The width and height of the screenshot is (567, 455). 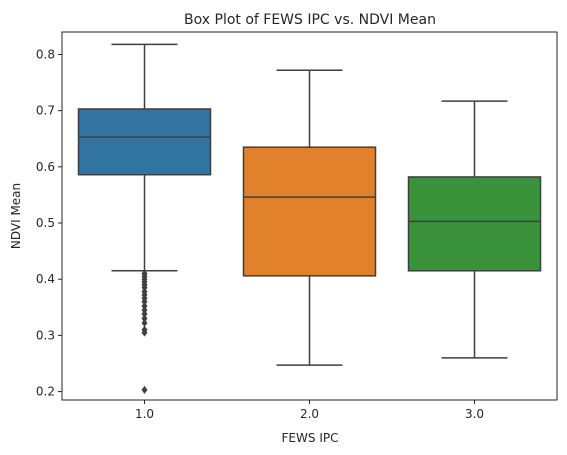 I want to click on x-axis-title: FEWS IPC, so click(x=310, y=438).